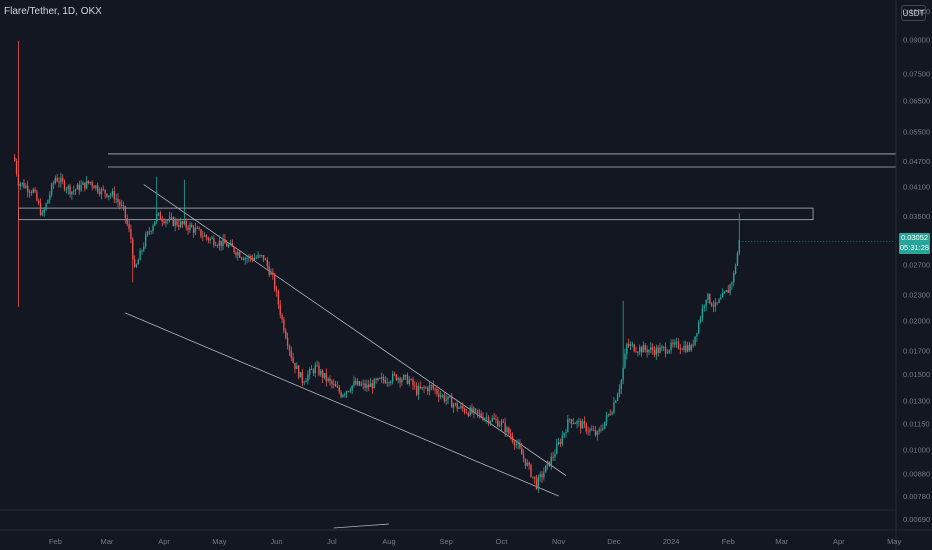  I want to click on x-tick-label: Jul, so click(332, 541).